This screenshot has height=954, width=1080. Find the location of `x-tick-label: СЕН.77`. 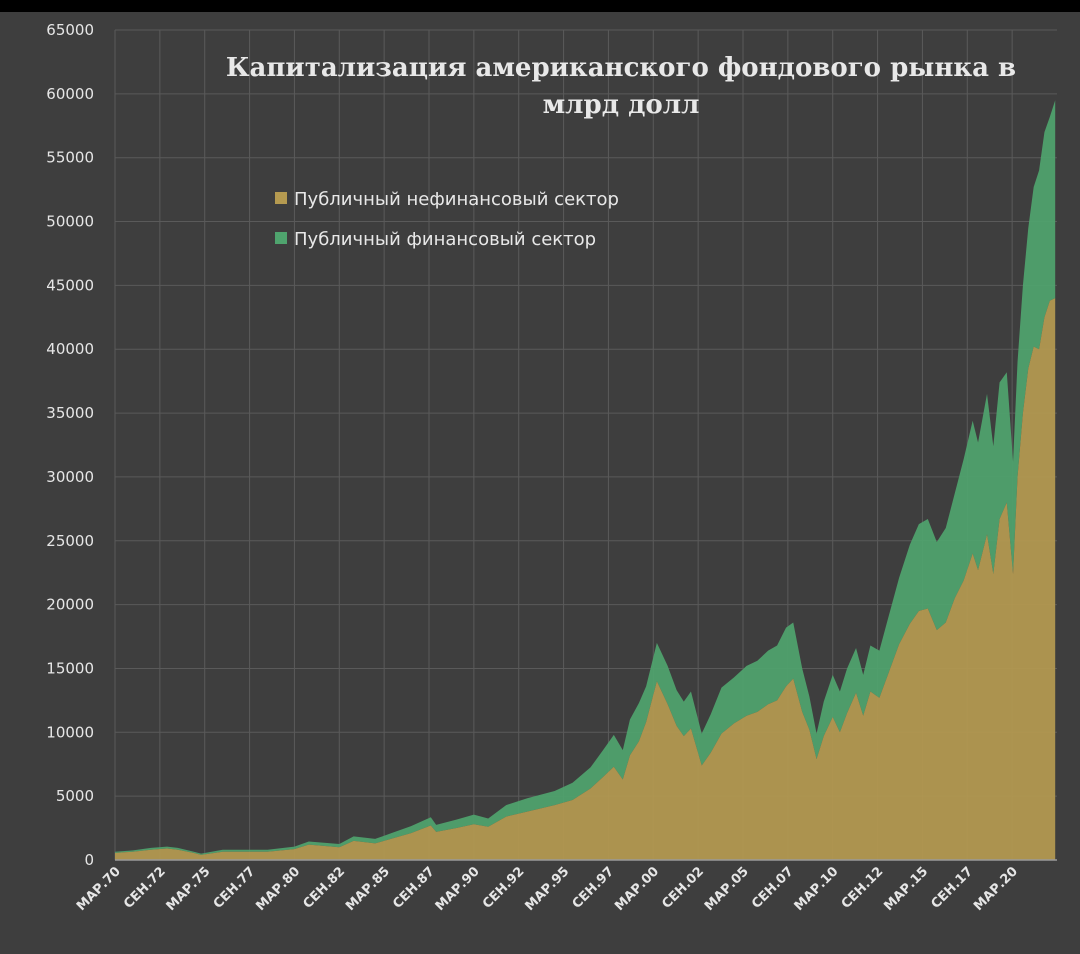

x-tick-label: СЕН.77 is located at coordinates (235, 888).